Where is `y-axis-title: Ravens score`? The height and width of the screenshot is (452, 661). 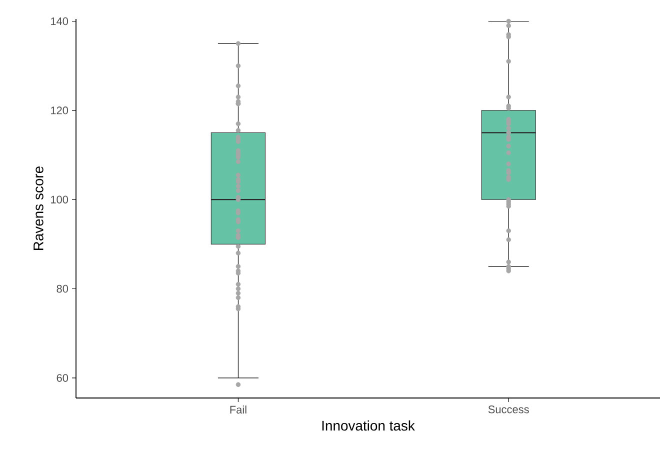
y-axis-title: Ravens score is located at coordinates (39, 208).